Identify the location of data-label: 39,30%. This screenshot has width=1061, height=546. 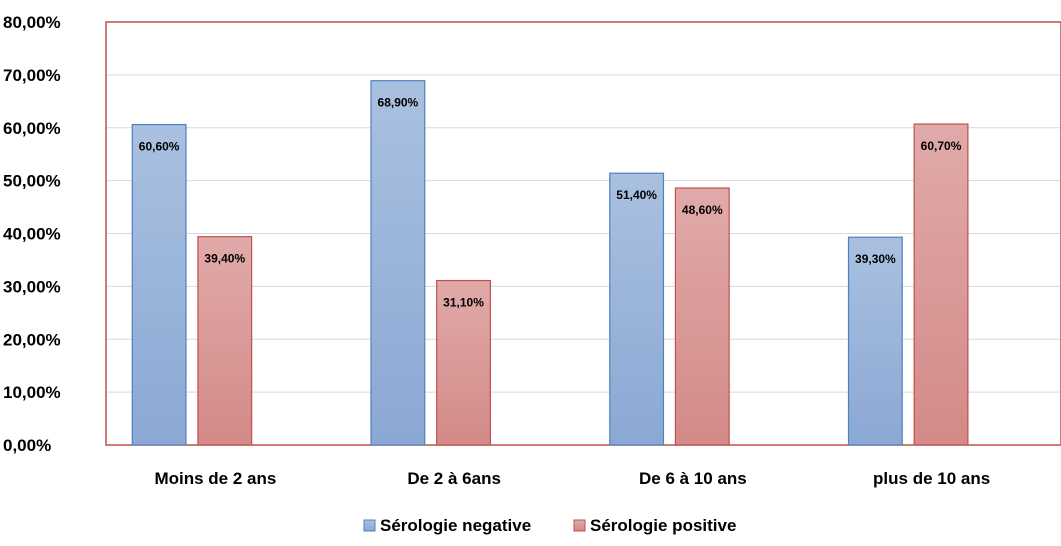
(875, 259).